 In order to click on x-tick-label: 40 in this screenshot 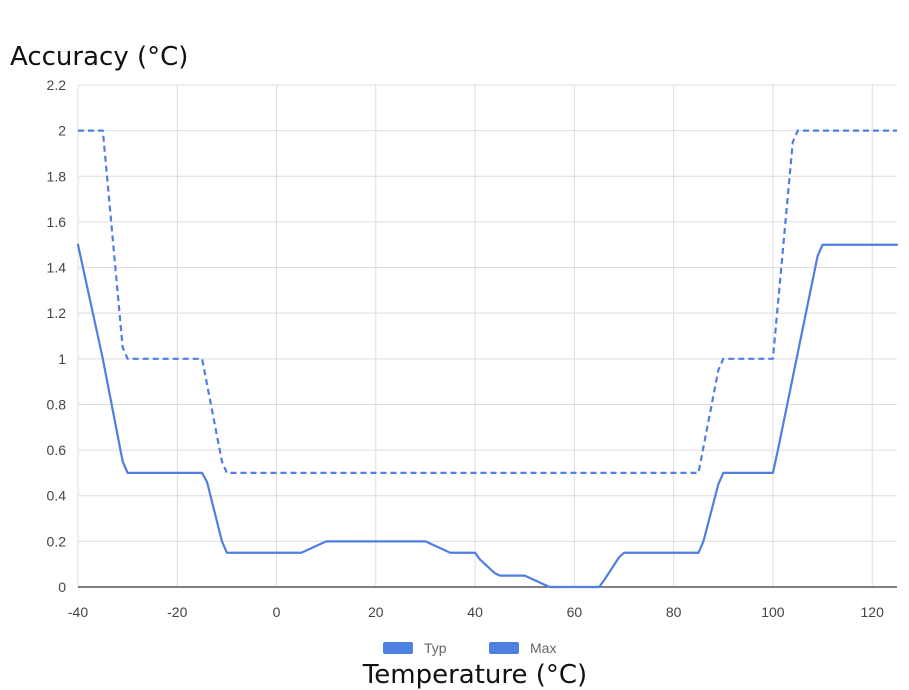, I will do `click(475, 612)`.